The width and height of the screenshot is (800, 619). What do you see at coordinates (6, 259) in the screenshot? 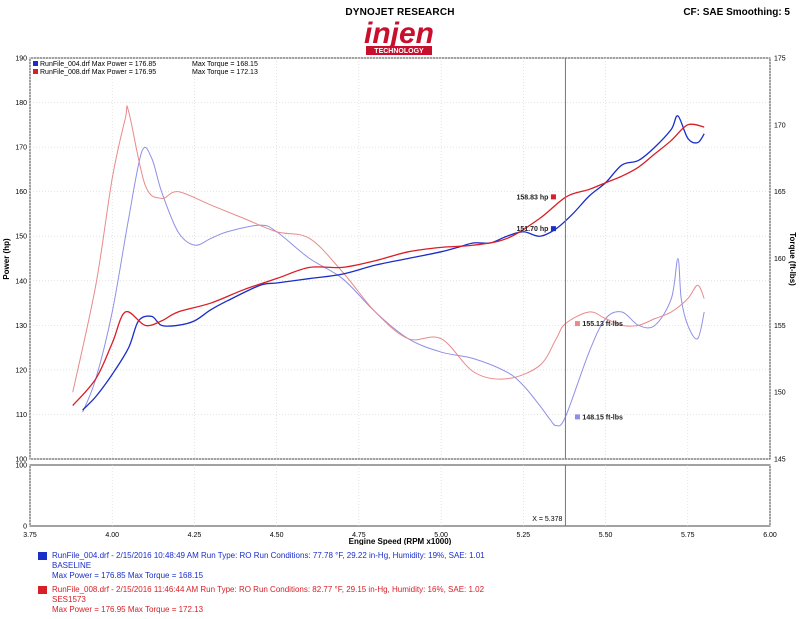
I see `y-axis-title: Power (hp)` at bounding box center [6, 259].